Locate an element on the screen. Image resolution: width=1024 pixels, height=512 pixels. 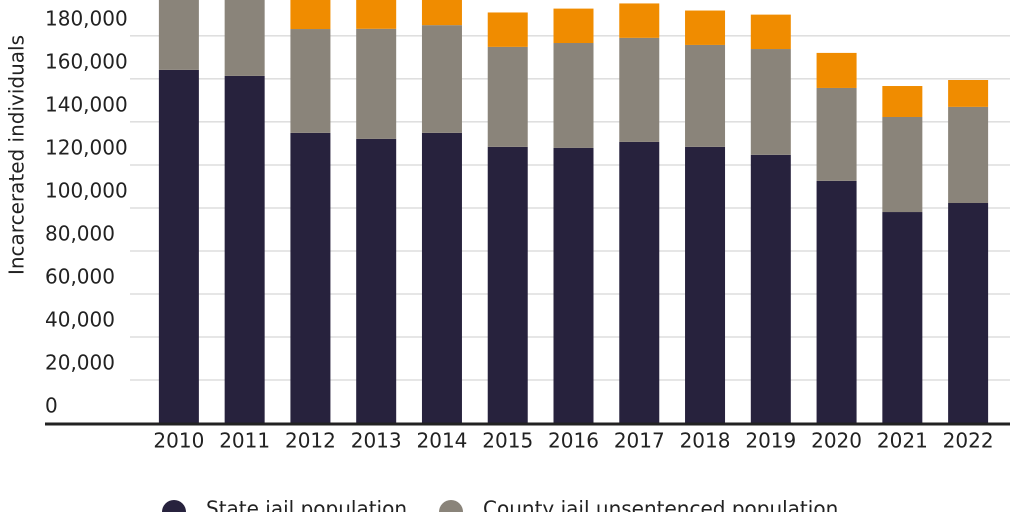
x-tick-label: 2015 is located at coordinates (507, 441).